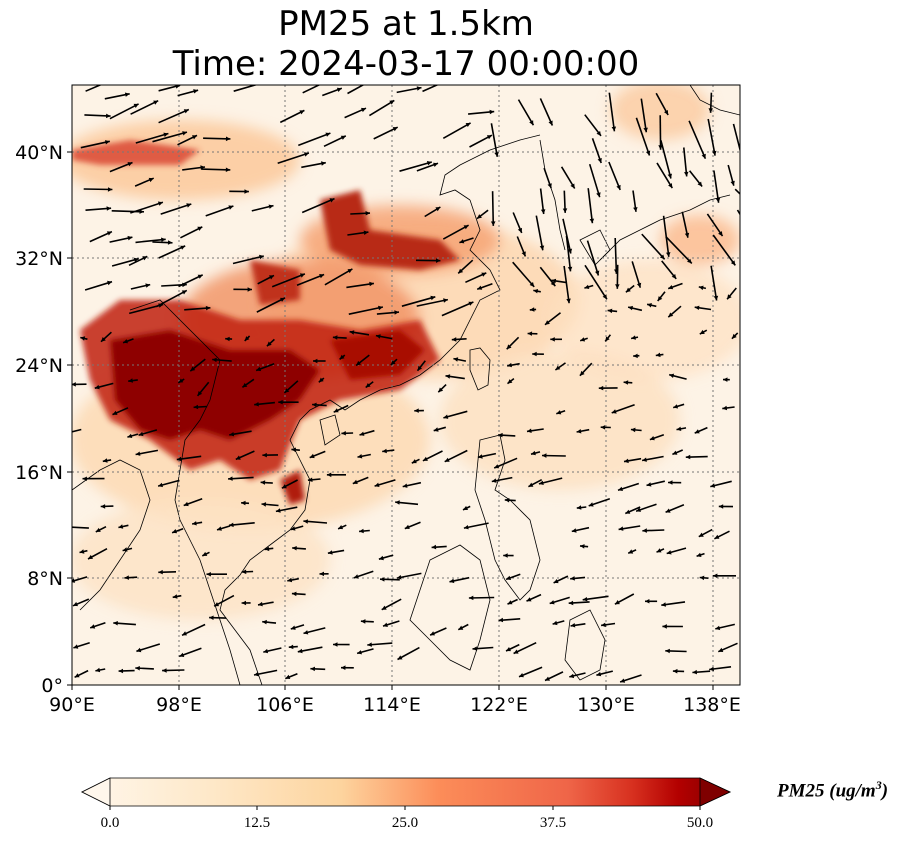 The width and height of the screenshot is (913, 843). Describe the element at coordinates (406, 793) in the screenshot. I see `colorbar` at that location.